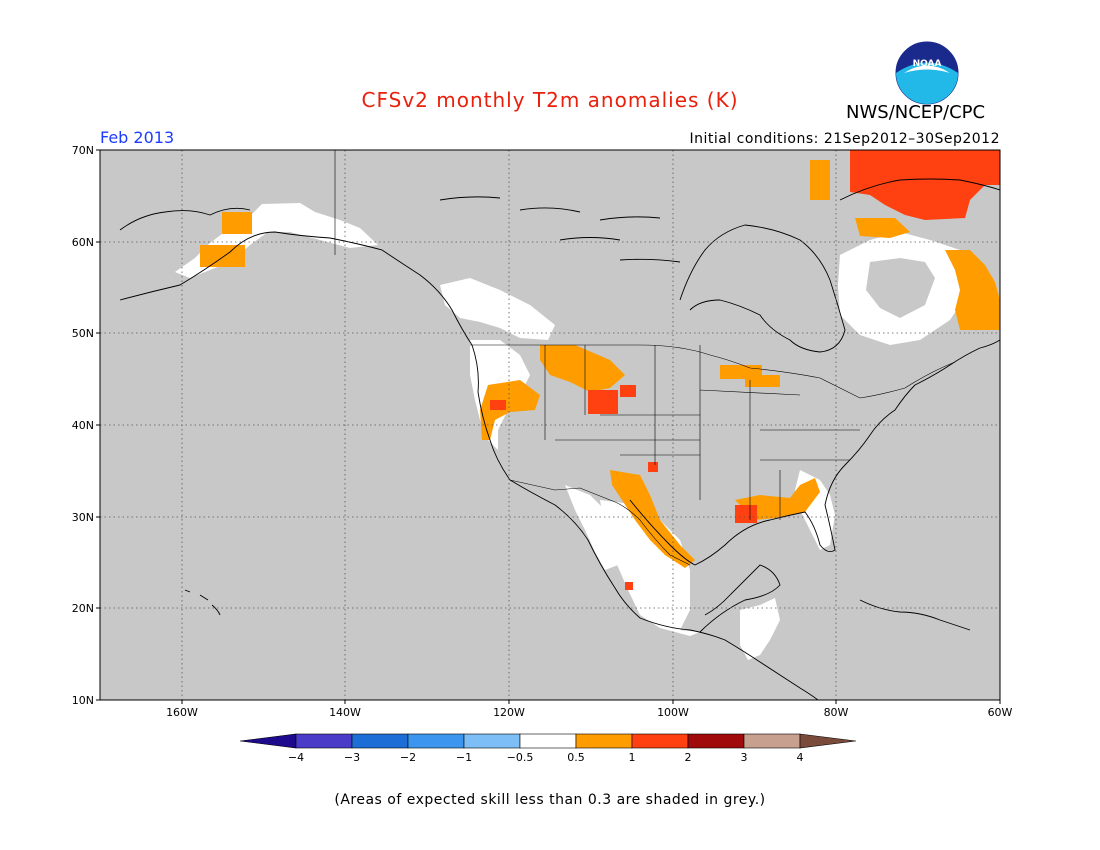 Image resolution: width=1100 pixels, height=850 pixels. What do you see at coordinates (296, 757) in the screenshot?
I see `colorbar-label: −4` at bounding box center [296, 757].